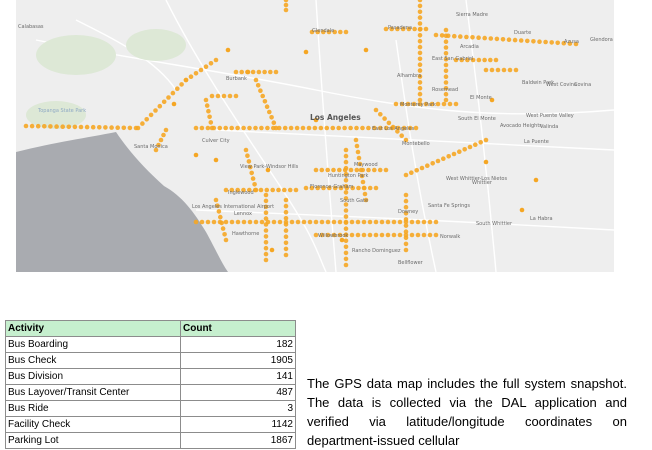 The width and height of the screenshot is (652, 450). I want to click on label-whittier: Whittier, so click(482, 183).